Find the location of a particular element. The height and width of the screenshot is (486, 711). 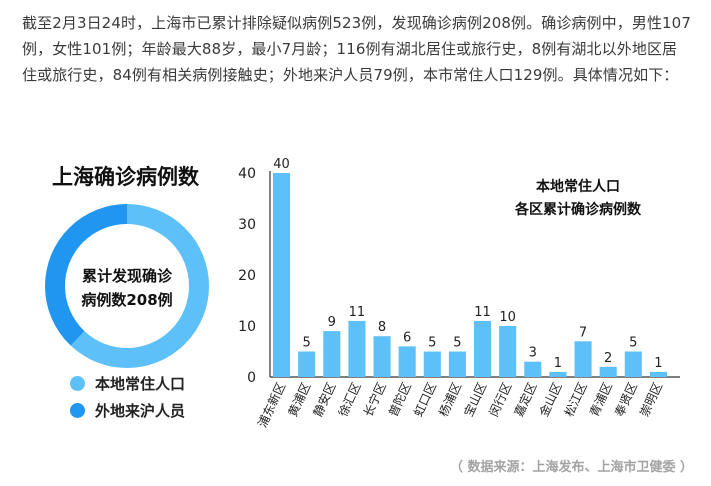

legend-item-local: 本地常住人口 is located at coordinates (127, 383).